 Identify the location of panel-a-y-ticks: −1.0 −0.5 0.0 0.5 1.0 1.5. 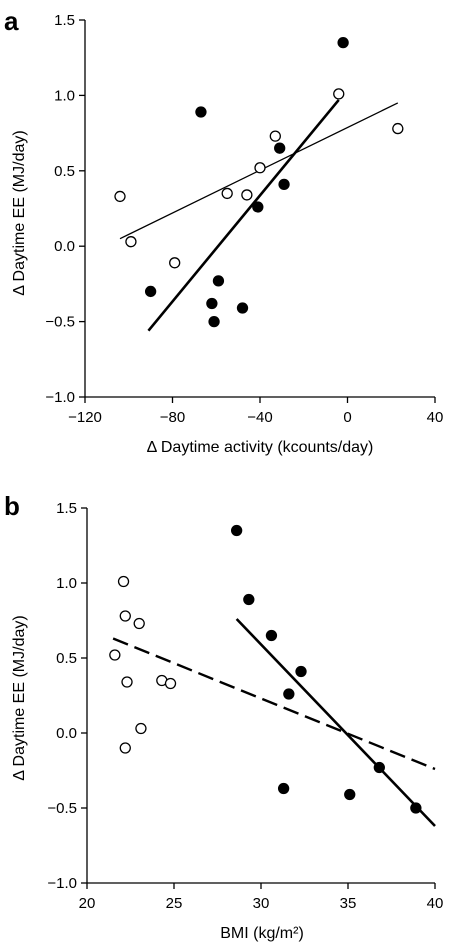
(65, 209).